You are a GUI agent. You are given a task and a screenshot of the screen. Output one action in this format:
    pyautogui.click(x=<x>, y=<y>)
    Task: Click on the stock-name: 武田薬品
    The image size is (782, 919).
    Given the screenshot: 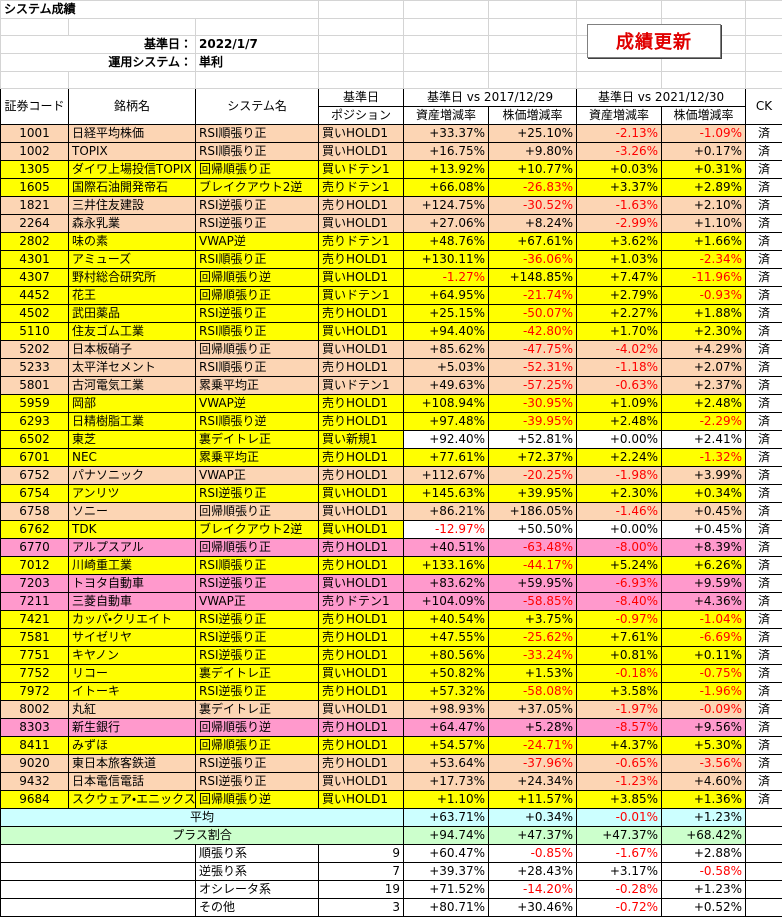 What is the action you would take?
    pyautogui.click(x=132, y=313)
    